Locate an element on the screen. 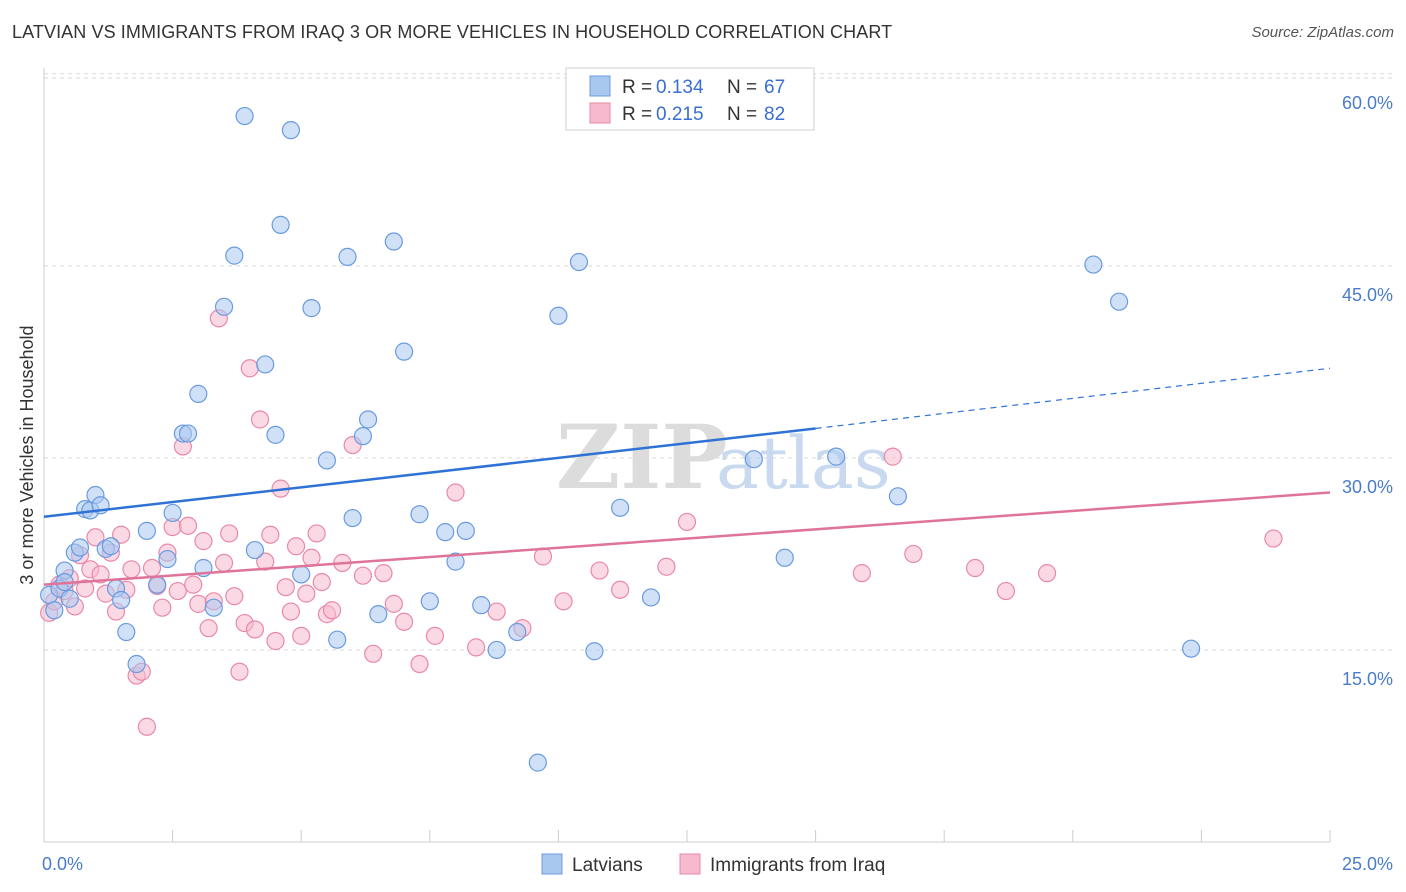  x-tick-label-max: 25.0% is located at coordinates (1367, 864).